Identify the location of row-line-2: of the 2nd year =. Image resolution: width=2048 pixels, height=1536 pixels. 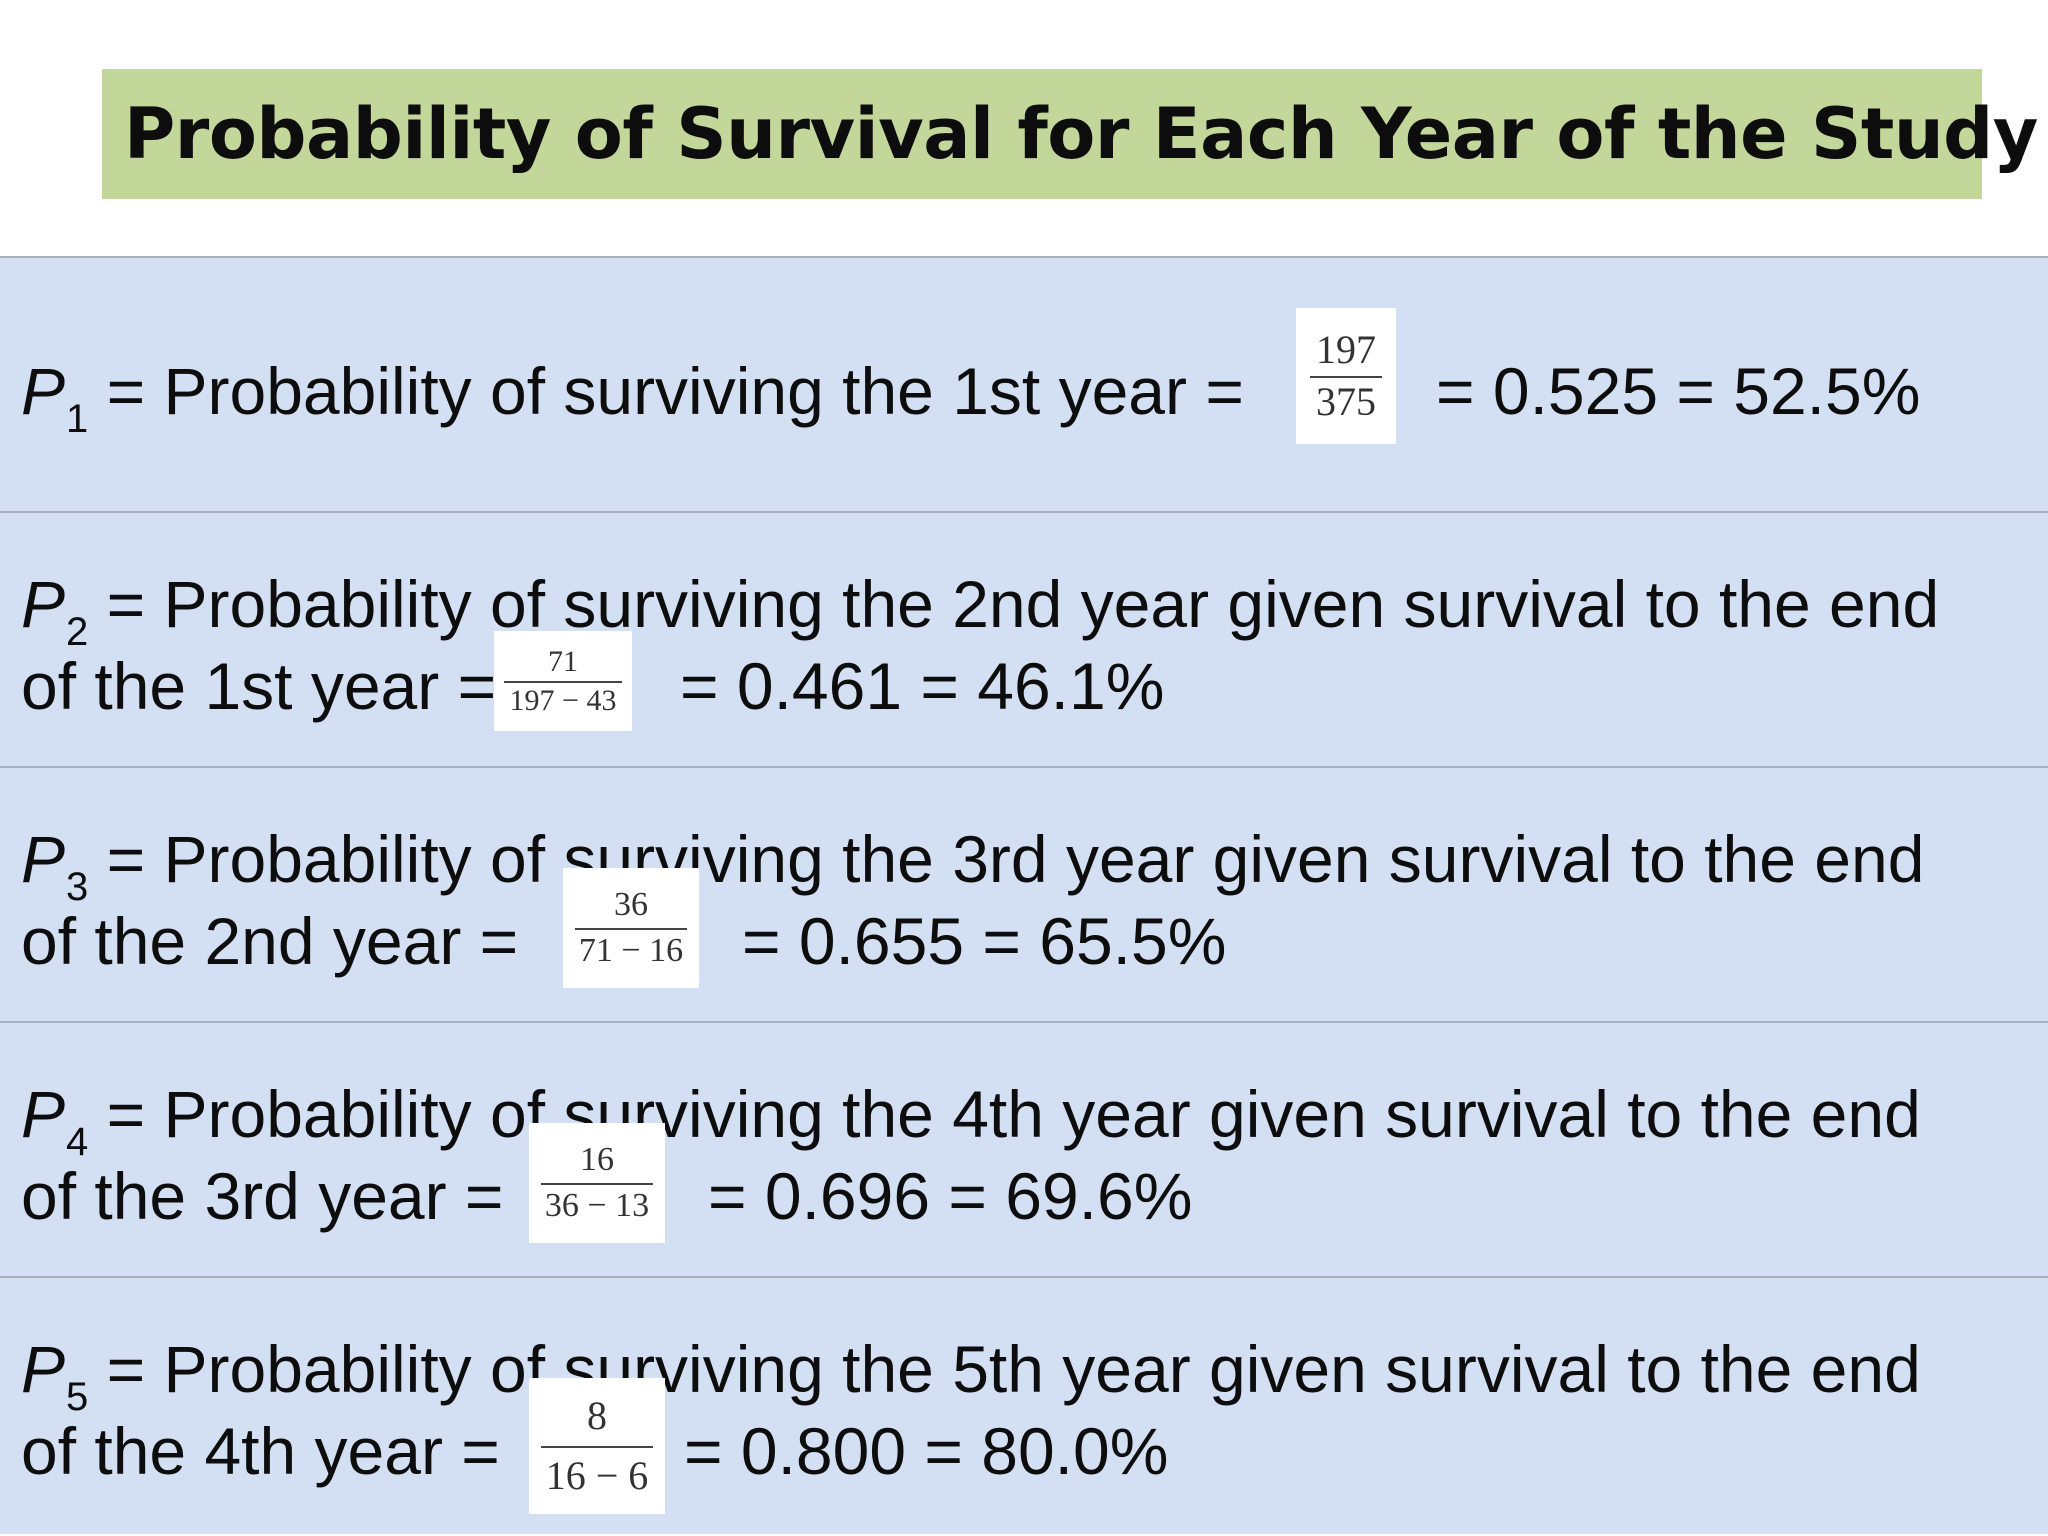
(270, 941).